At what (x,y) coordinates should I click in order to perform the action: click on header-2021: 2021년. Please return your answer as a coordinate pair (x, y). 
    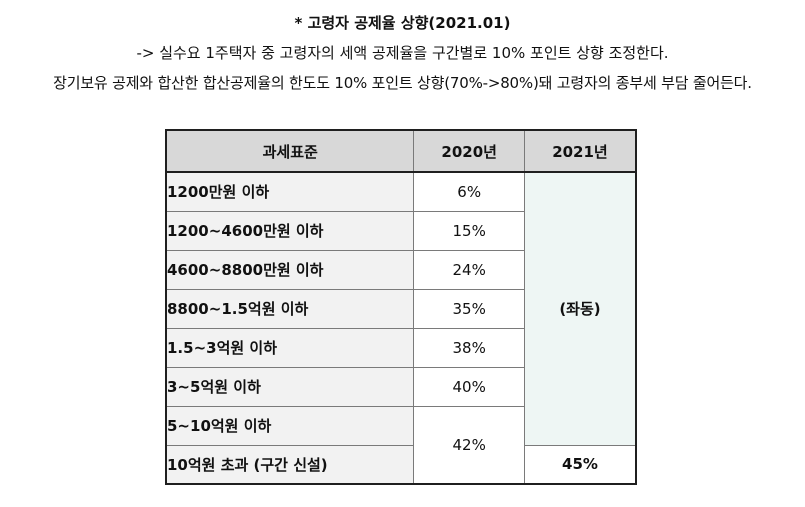
    Looking at the image, I should click on (580, 151).